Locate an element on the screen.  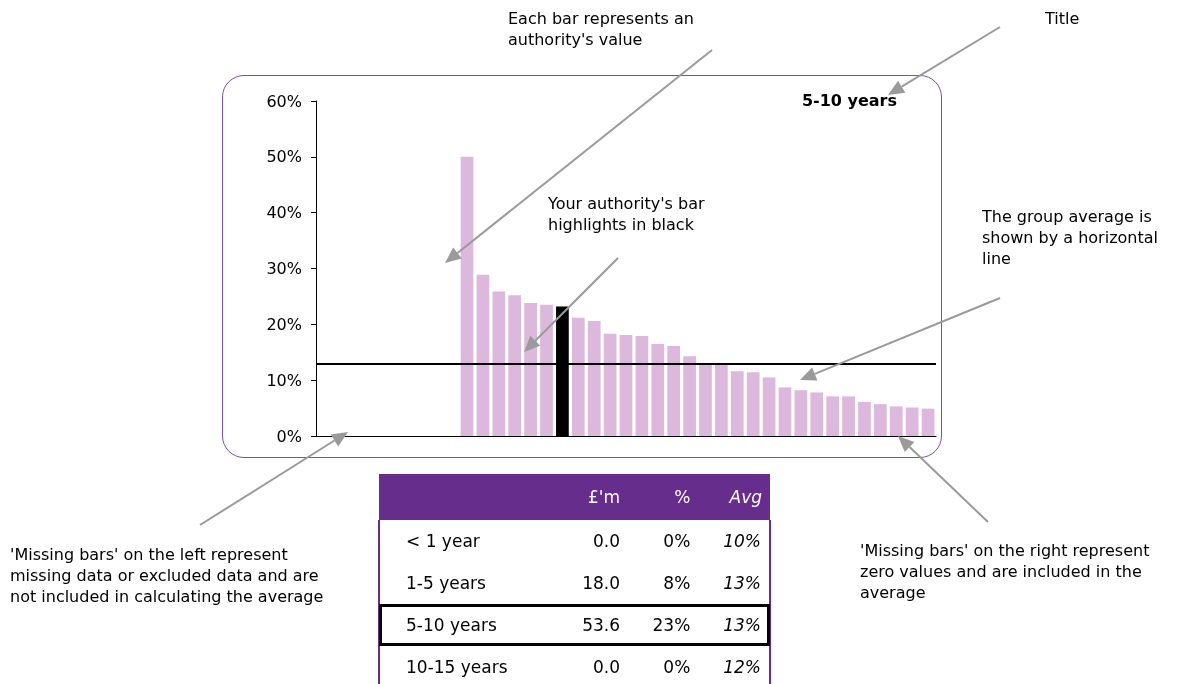
y-tick-label: 30% is located at coordinates (284, 268).